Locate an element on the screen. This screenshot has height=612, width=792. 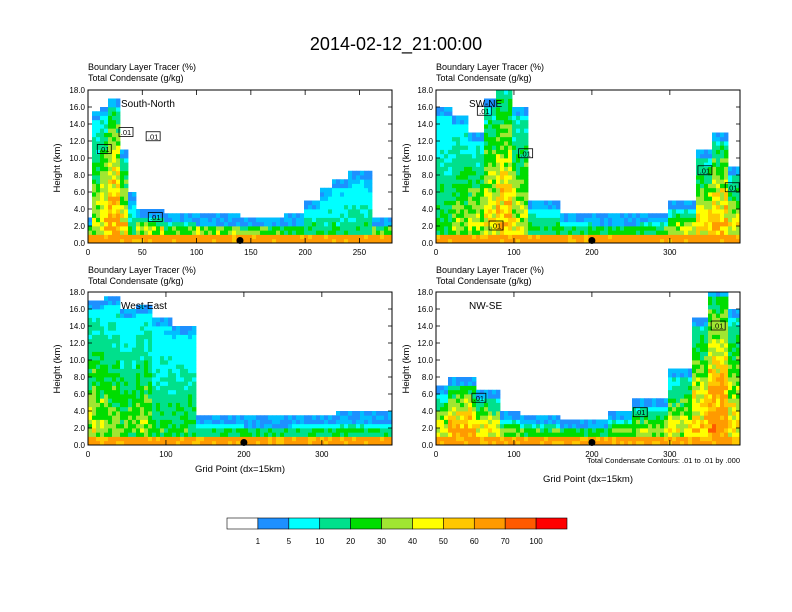
y-tick-label: 18.0 is located at coordinates (77, 90).